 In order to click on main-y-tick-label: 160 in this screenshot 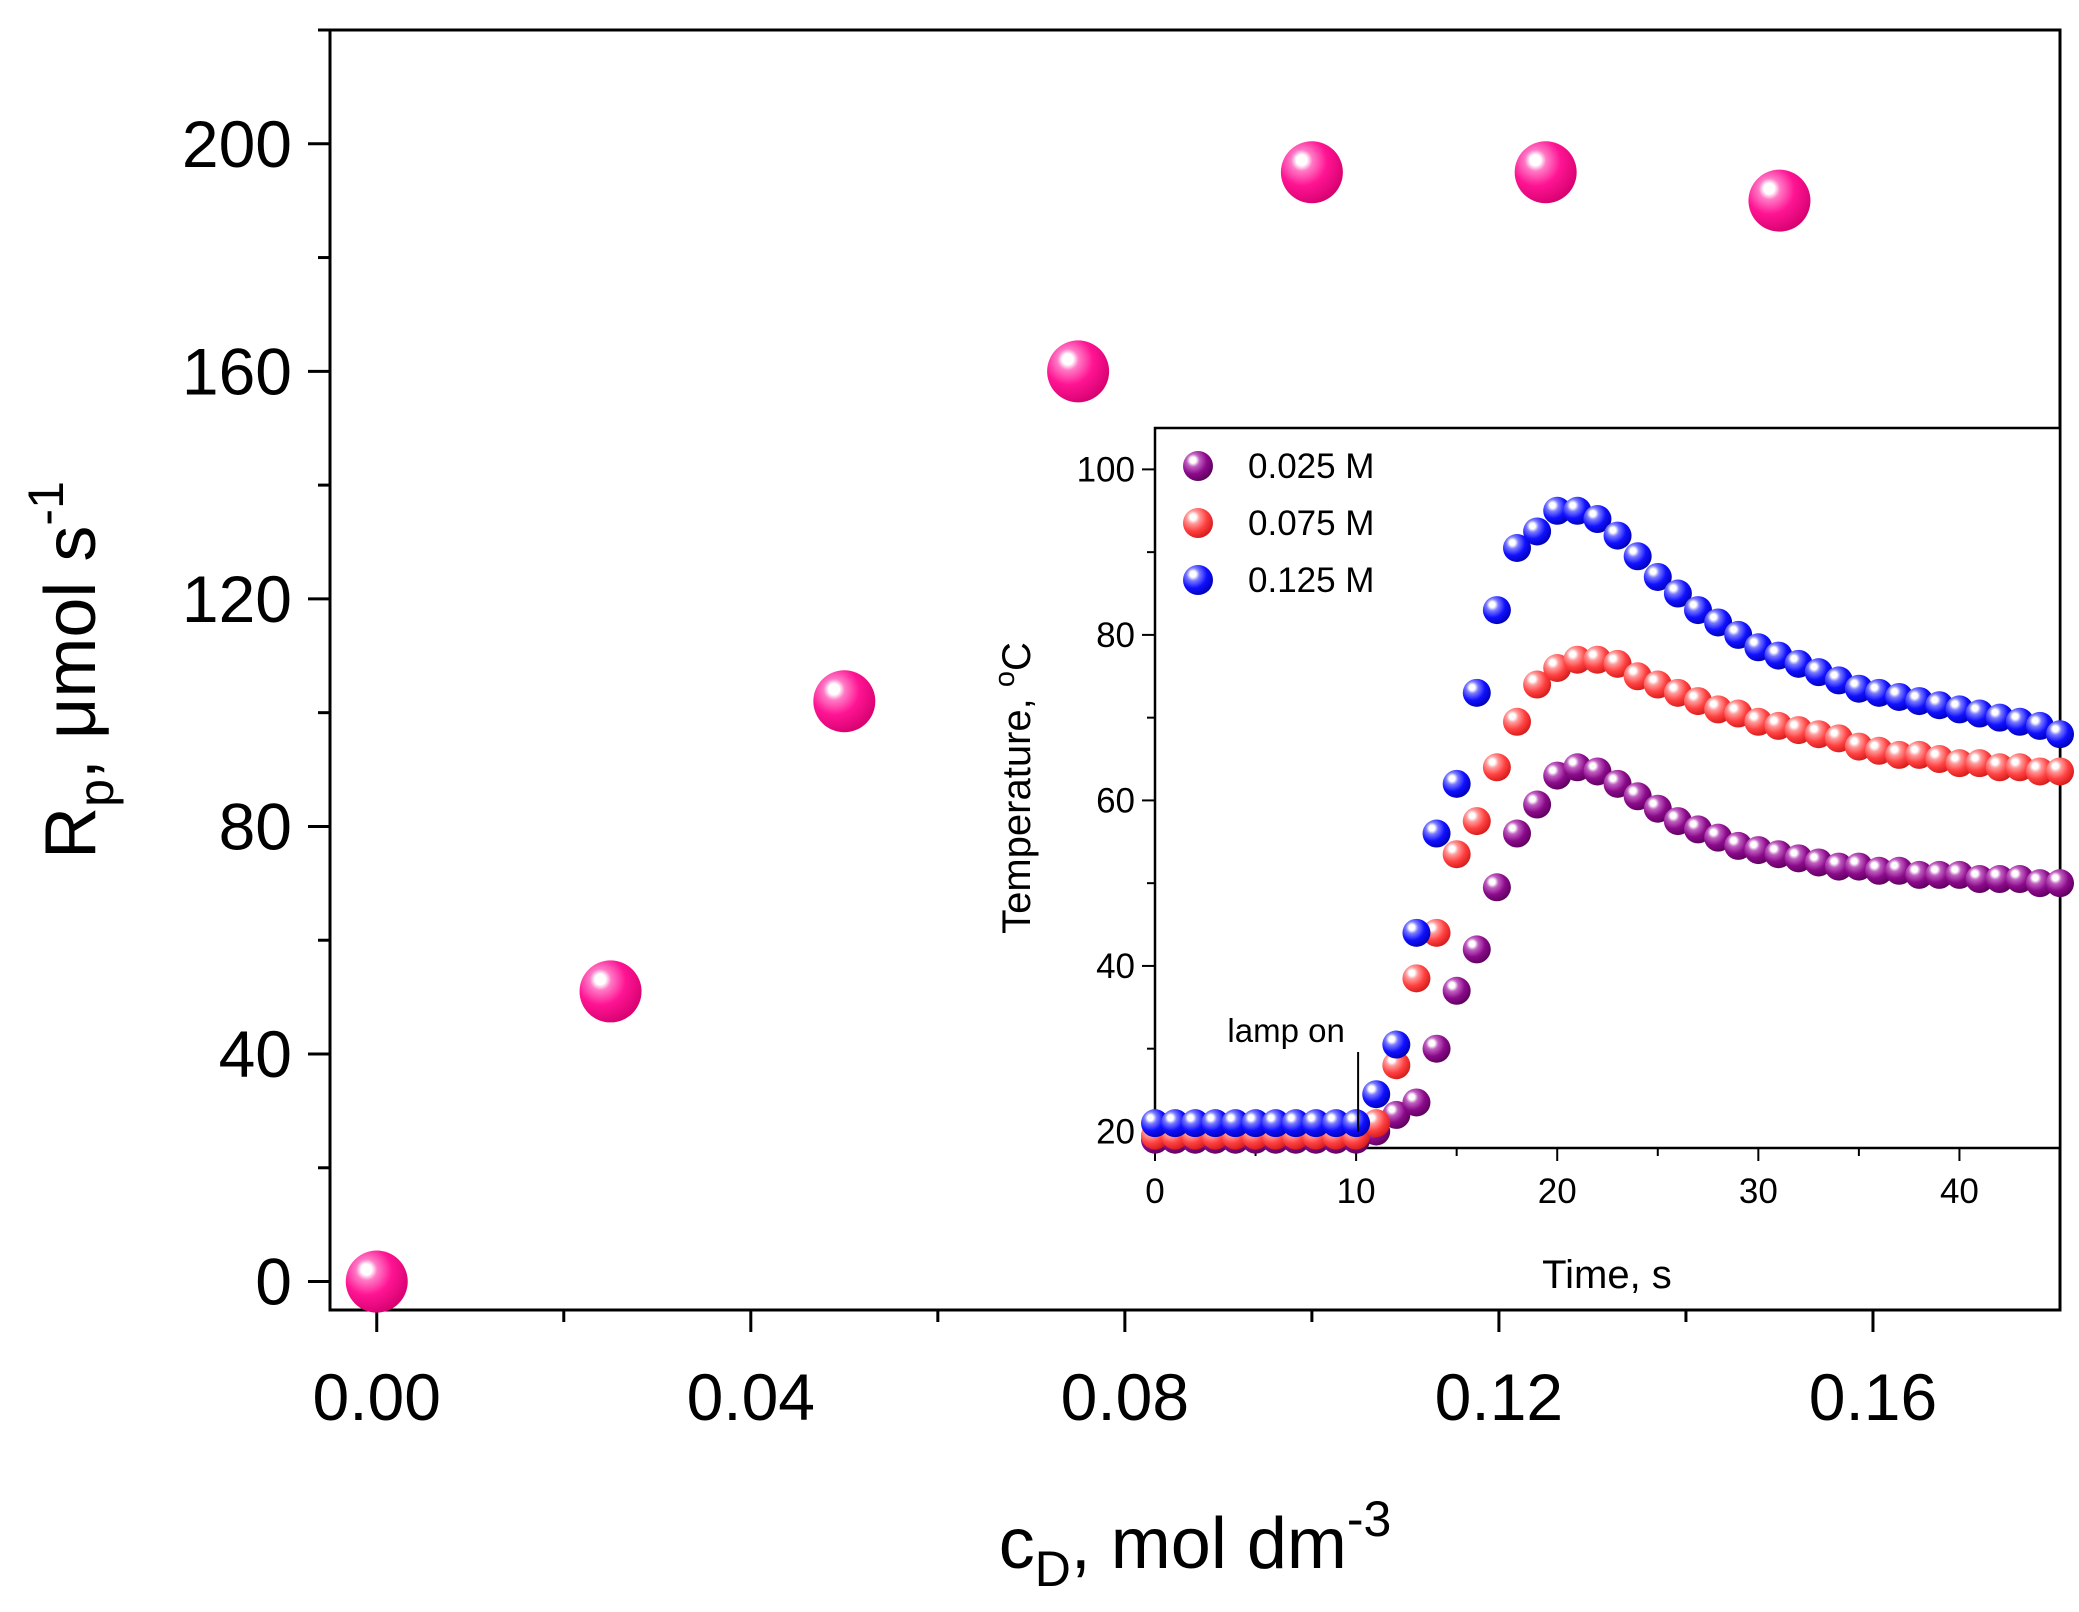, I will do `click(237, 371)`.